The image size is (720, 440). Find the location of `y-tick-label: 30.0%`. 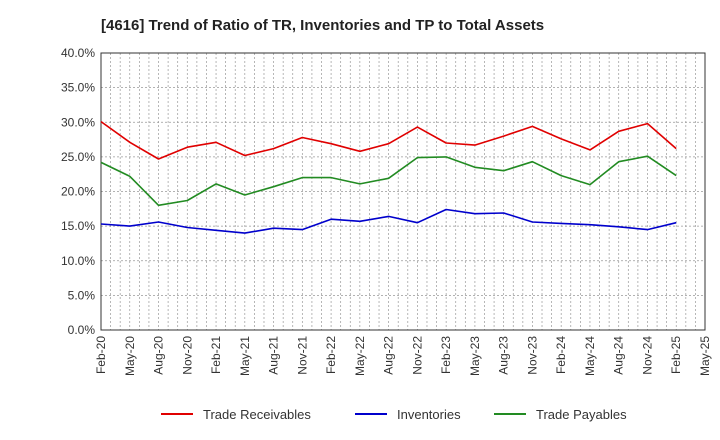

y-tick-label: 30.0% is located at coordinates (78, 122).